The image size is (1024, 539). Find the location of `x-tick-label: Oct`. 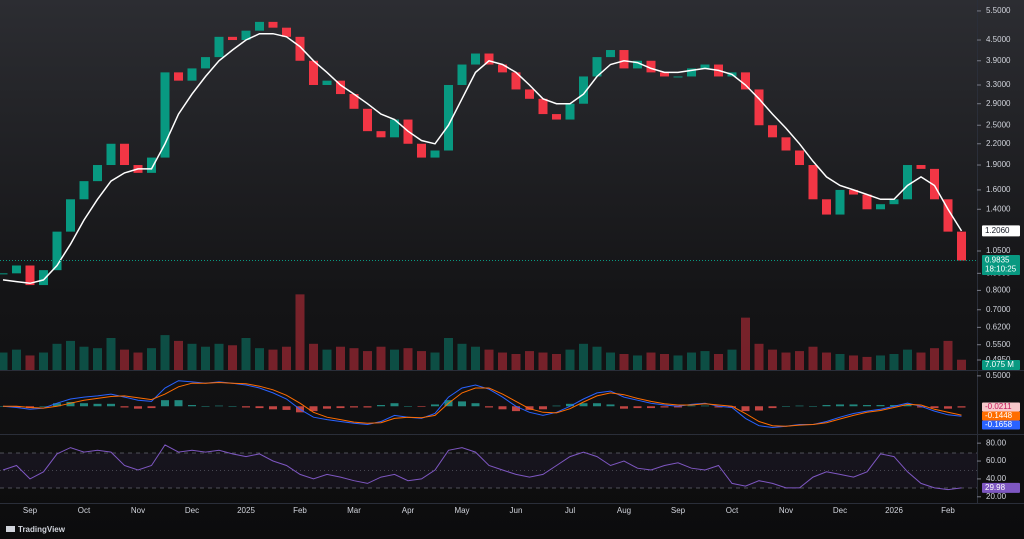

x-tick-label: Oct is located at coordinates (732, 510).